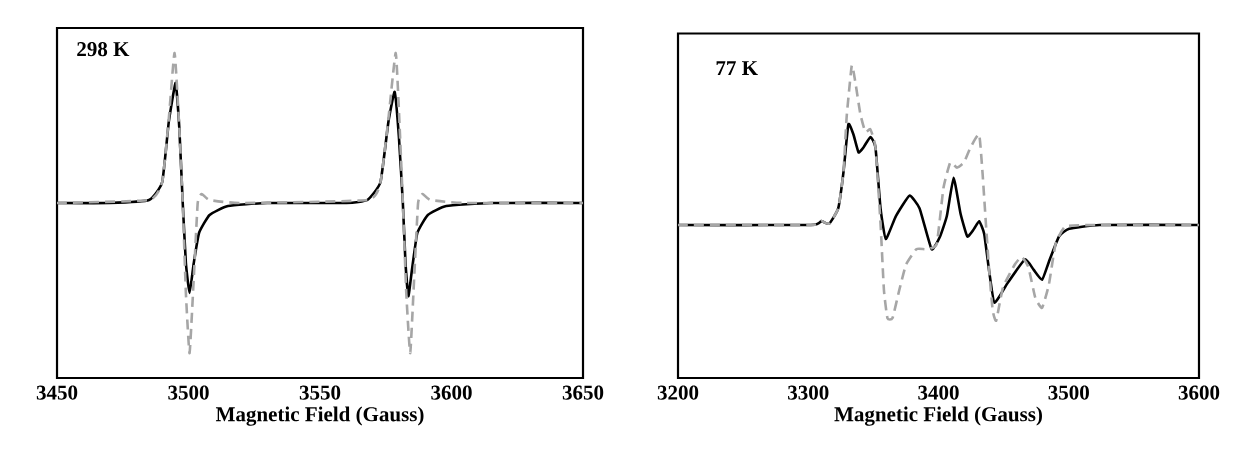 The image size is (1237, 471). I want to click on x-tick-label: 3400, so click(938, 392).